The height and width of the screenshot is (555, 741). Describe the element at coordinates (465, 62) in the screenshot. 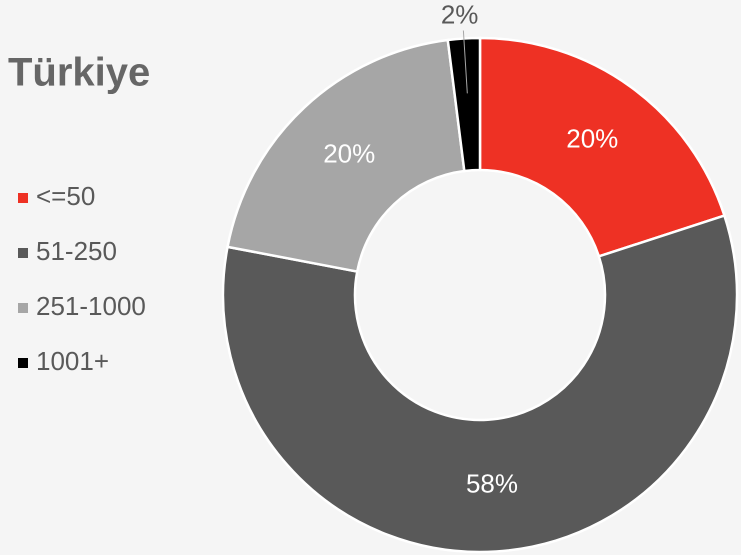

I see `leader-line` at that location.